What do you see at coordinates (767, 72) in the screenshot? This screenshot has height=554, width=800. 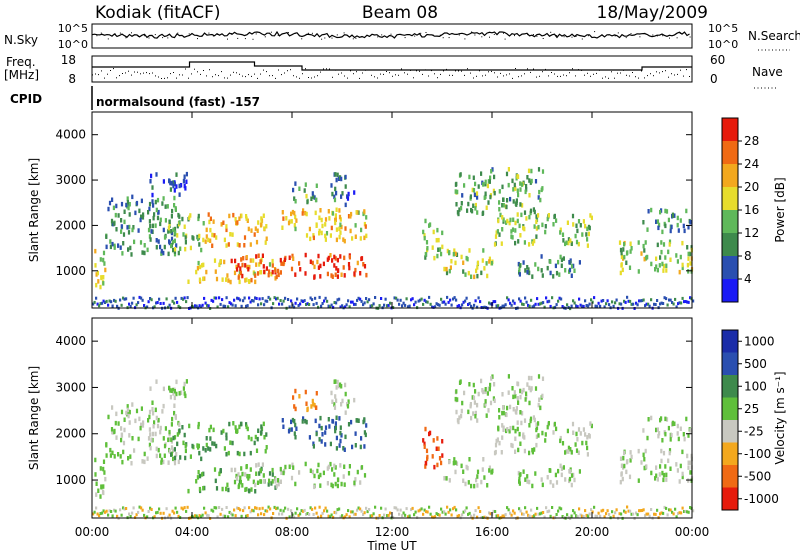 I see `nave-label: Nave` at bounding box center [767, 72].